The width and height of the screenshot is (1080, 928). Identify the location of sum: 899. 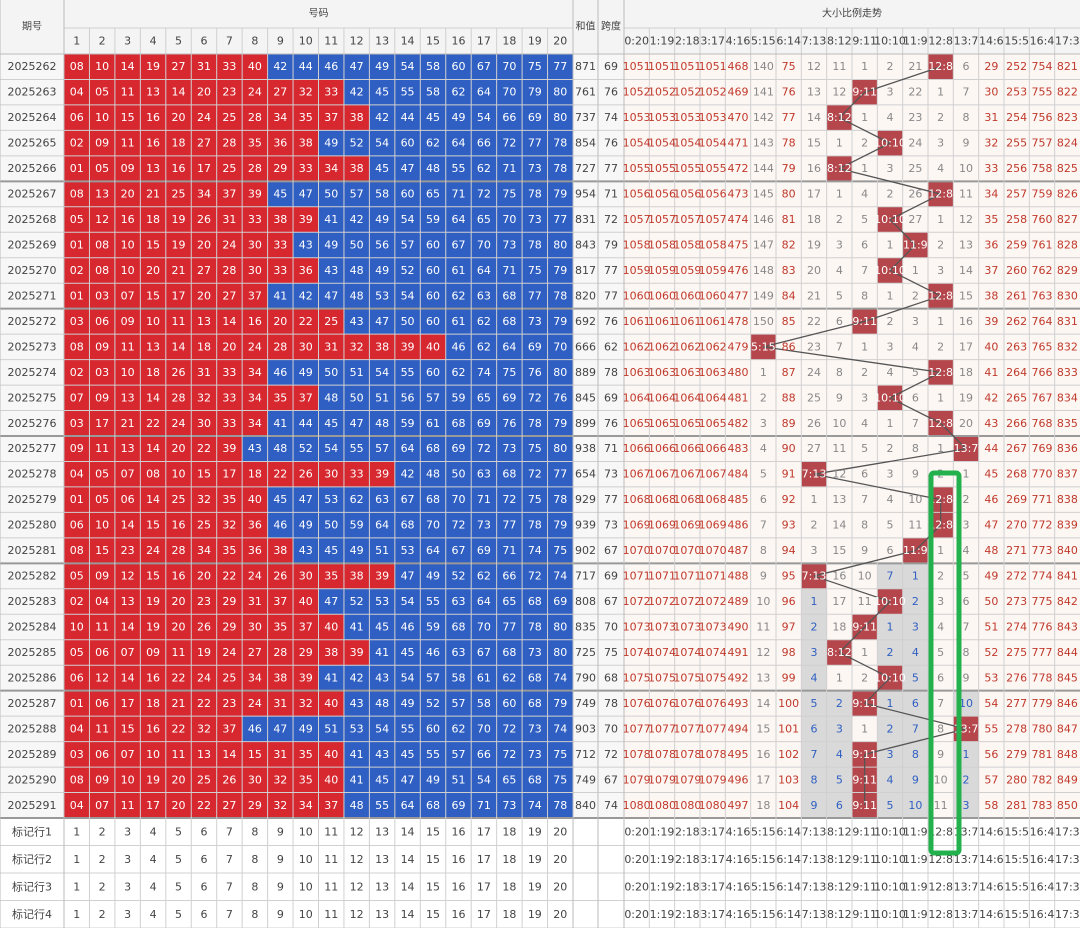
(585, 423).